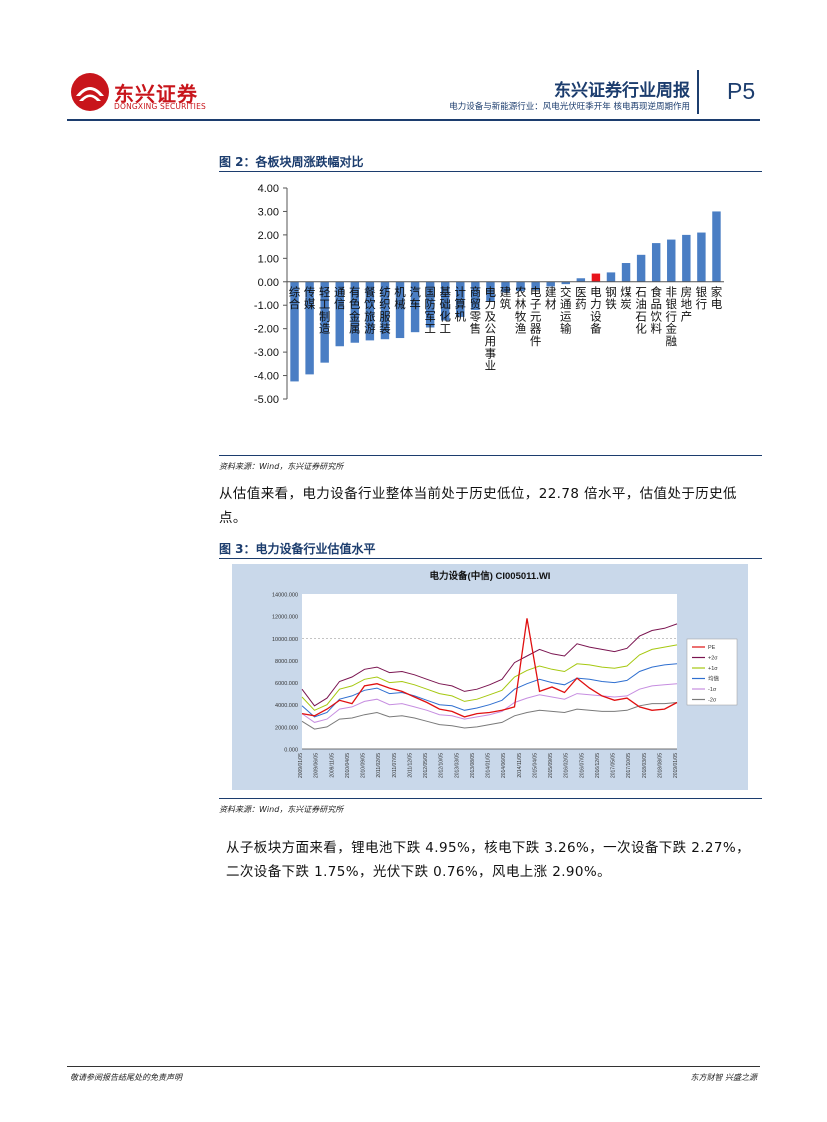  Describe the element at coordinates (285, 596) in the screenshot. I see `y-tick-label: 14000.000` at that location.